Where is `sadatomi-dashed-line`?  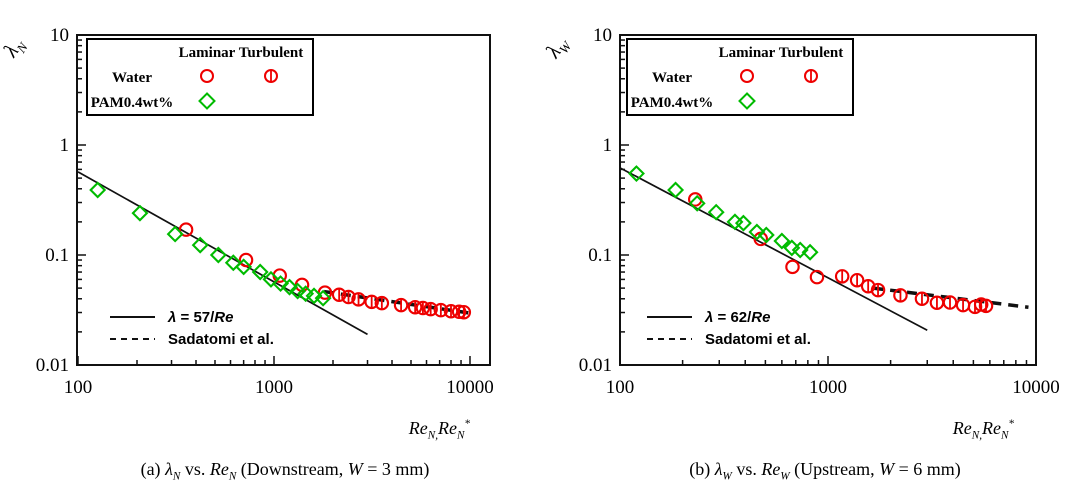
sadatomi-dashed-line is located at coordinates (951, 297).